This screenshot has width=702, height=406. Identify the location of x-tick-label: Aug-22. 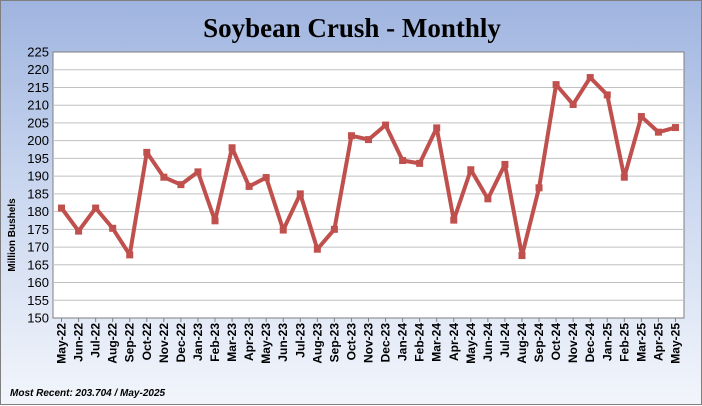
(113, 343).